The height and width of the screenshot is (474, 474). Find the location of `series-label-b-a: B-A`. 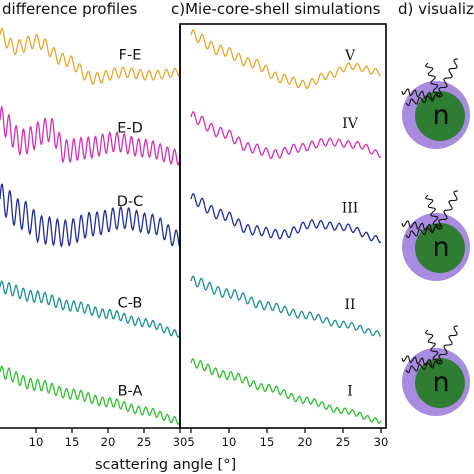

series-label-b-a: B-A is located at coordinates (130, 392).